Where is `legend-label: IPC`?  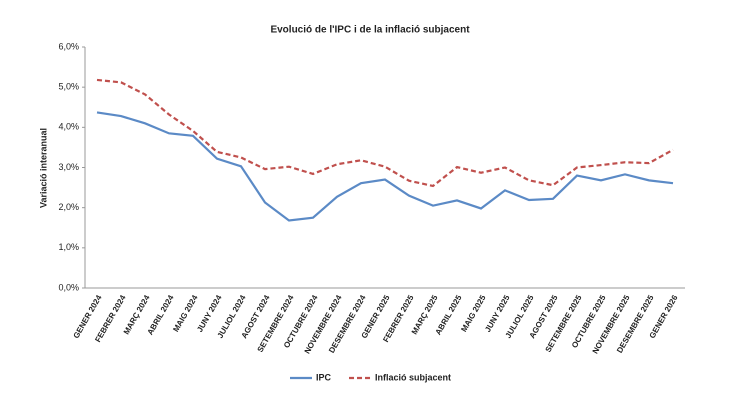 legend-label: IPC is located at coordinates (324, 377).